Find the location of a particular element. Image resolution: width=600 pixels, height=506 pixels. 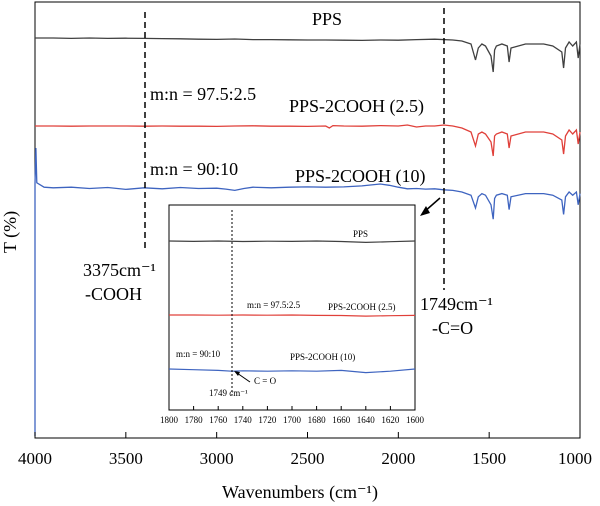

inset-x-tick-label: 1800 is located at coordinates (169, 420).